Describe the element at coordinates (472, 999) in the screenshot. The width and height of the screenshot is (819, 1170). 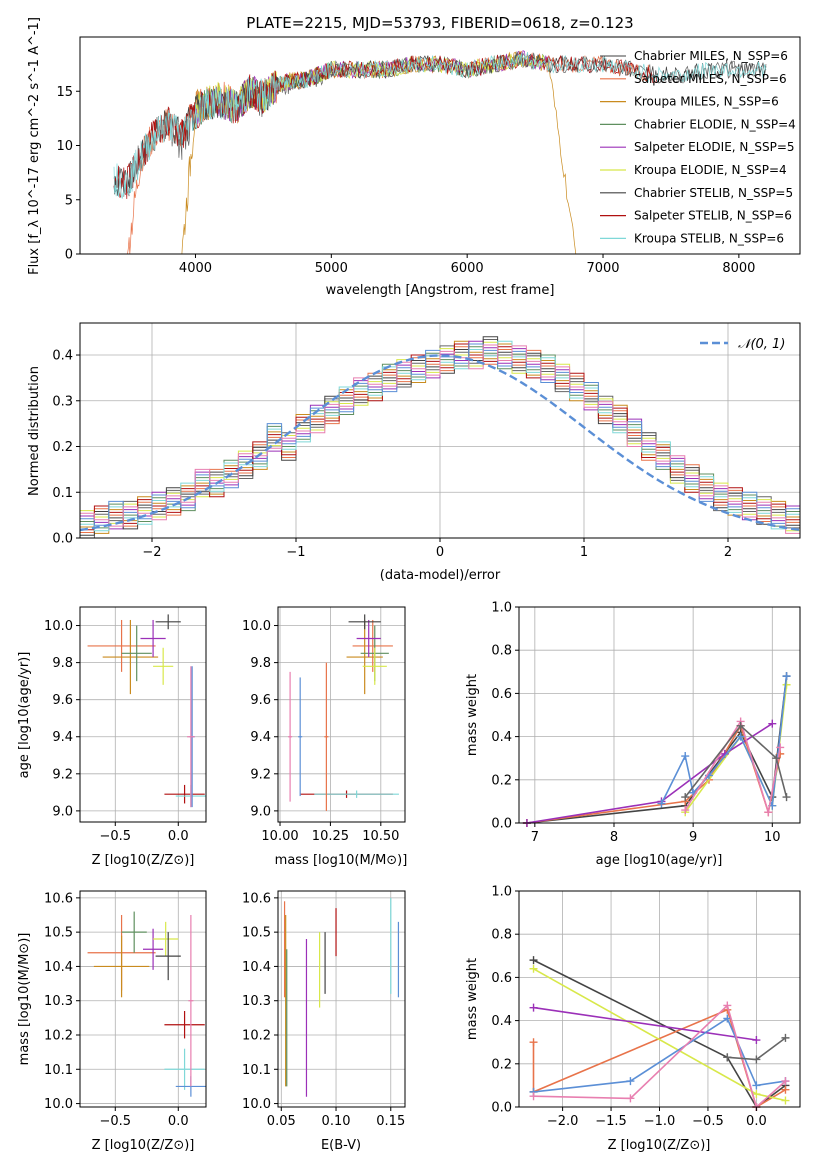
I see `weight-vs-metallicity-y-label: mass weight` at that location.